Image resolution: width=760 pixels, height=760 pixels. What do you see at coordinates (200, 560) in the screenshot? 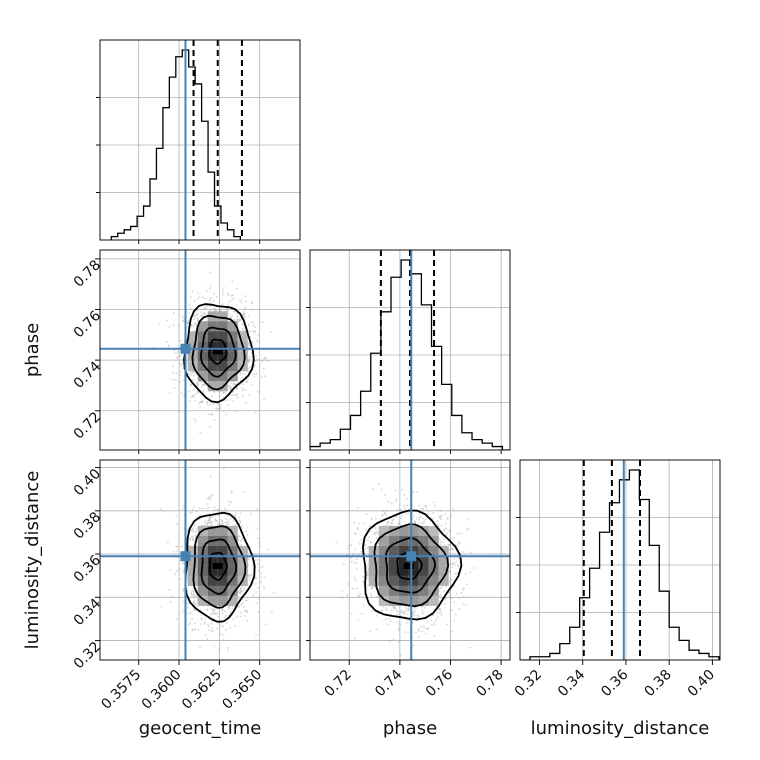
I see `scatter-inner` at bounding box center [200, 560].